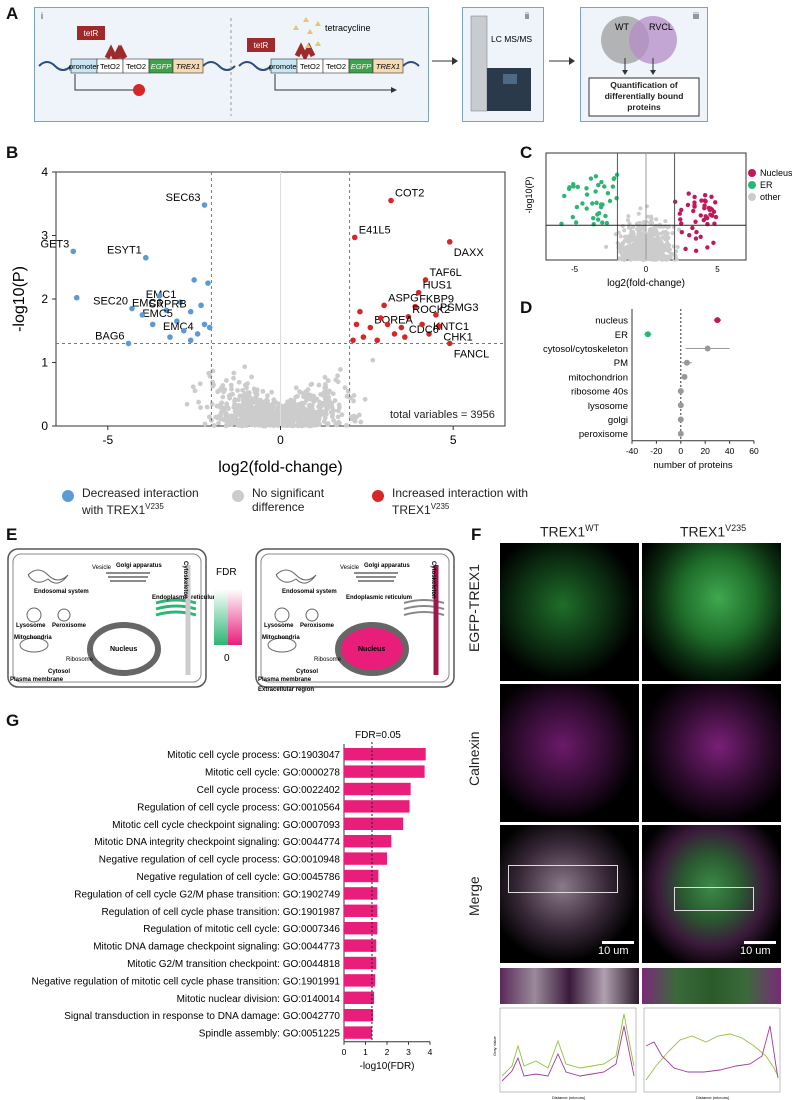 This screenshot has width=792, height=1100. What do you see at coordinates (116, 54) in the screenshot?
I see `tetr-dimers-left` at bounding box center [116, 54].